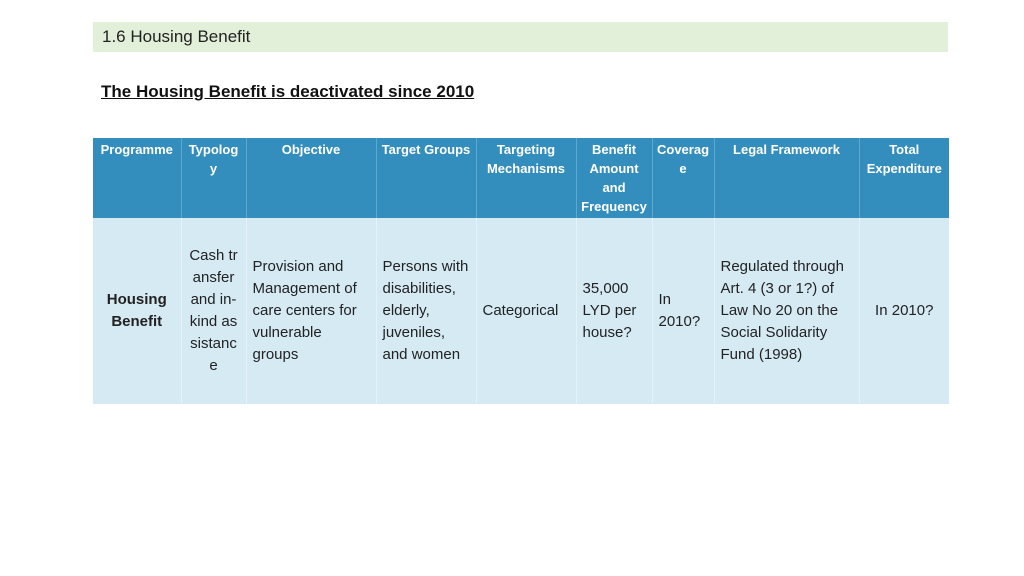 The image size is (1024, 576). Describe the element at coordinates (311, 178) in the screenshot. I see `header-objective: Objective` at that location.